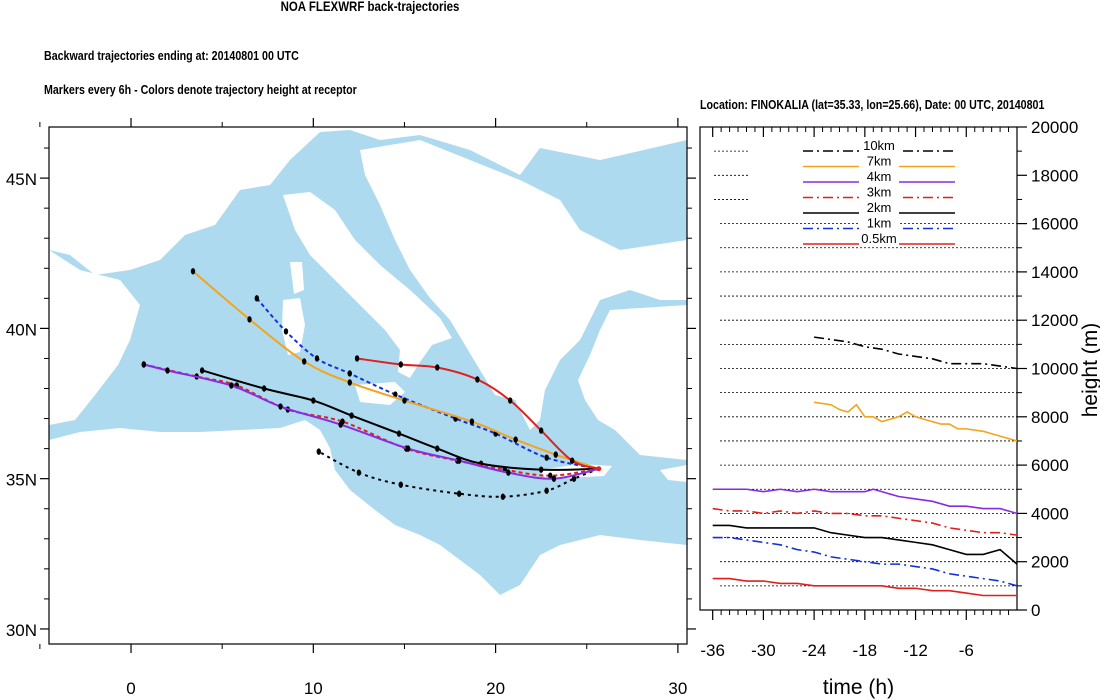 This screenshot has height=700, width=1100. I want to click on map-x-tick-label: 10, so click(313, 688).